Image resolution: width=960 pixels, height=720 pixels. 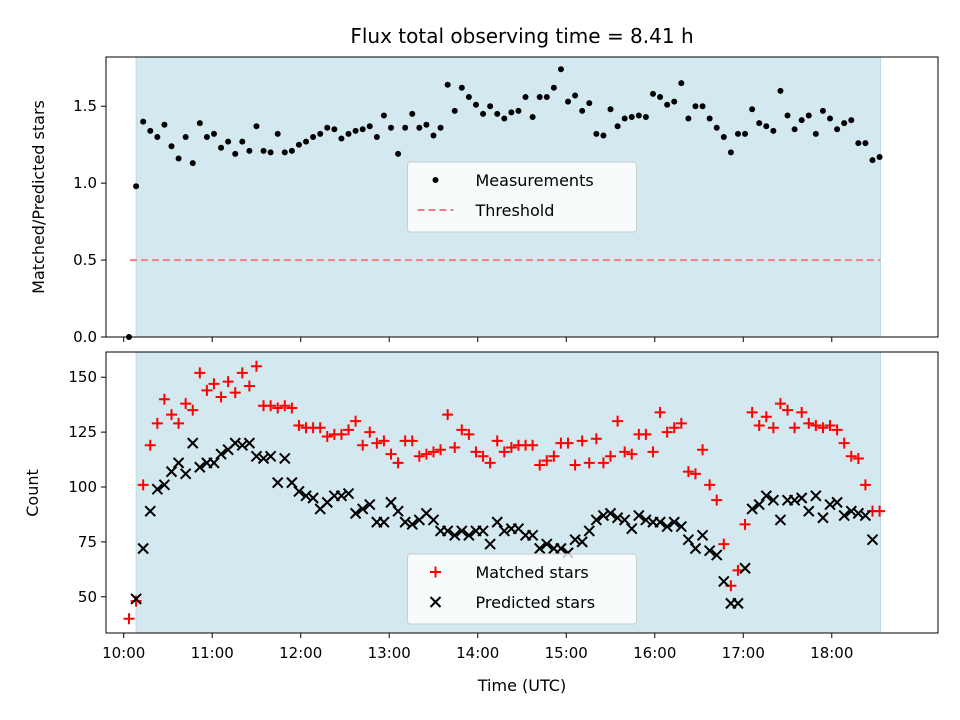 What do you see at coordinates (435, 572) in the screenshot?
I see `legend-marker-plus` at bounding box center [435, 572].